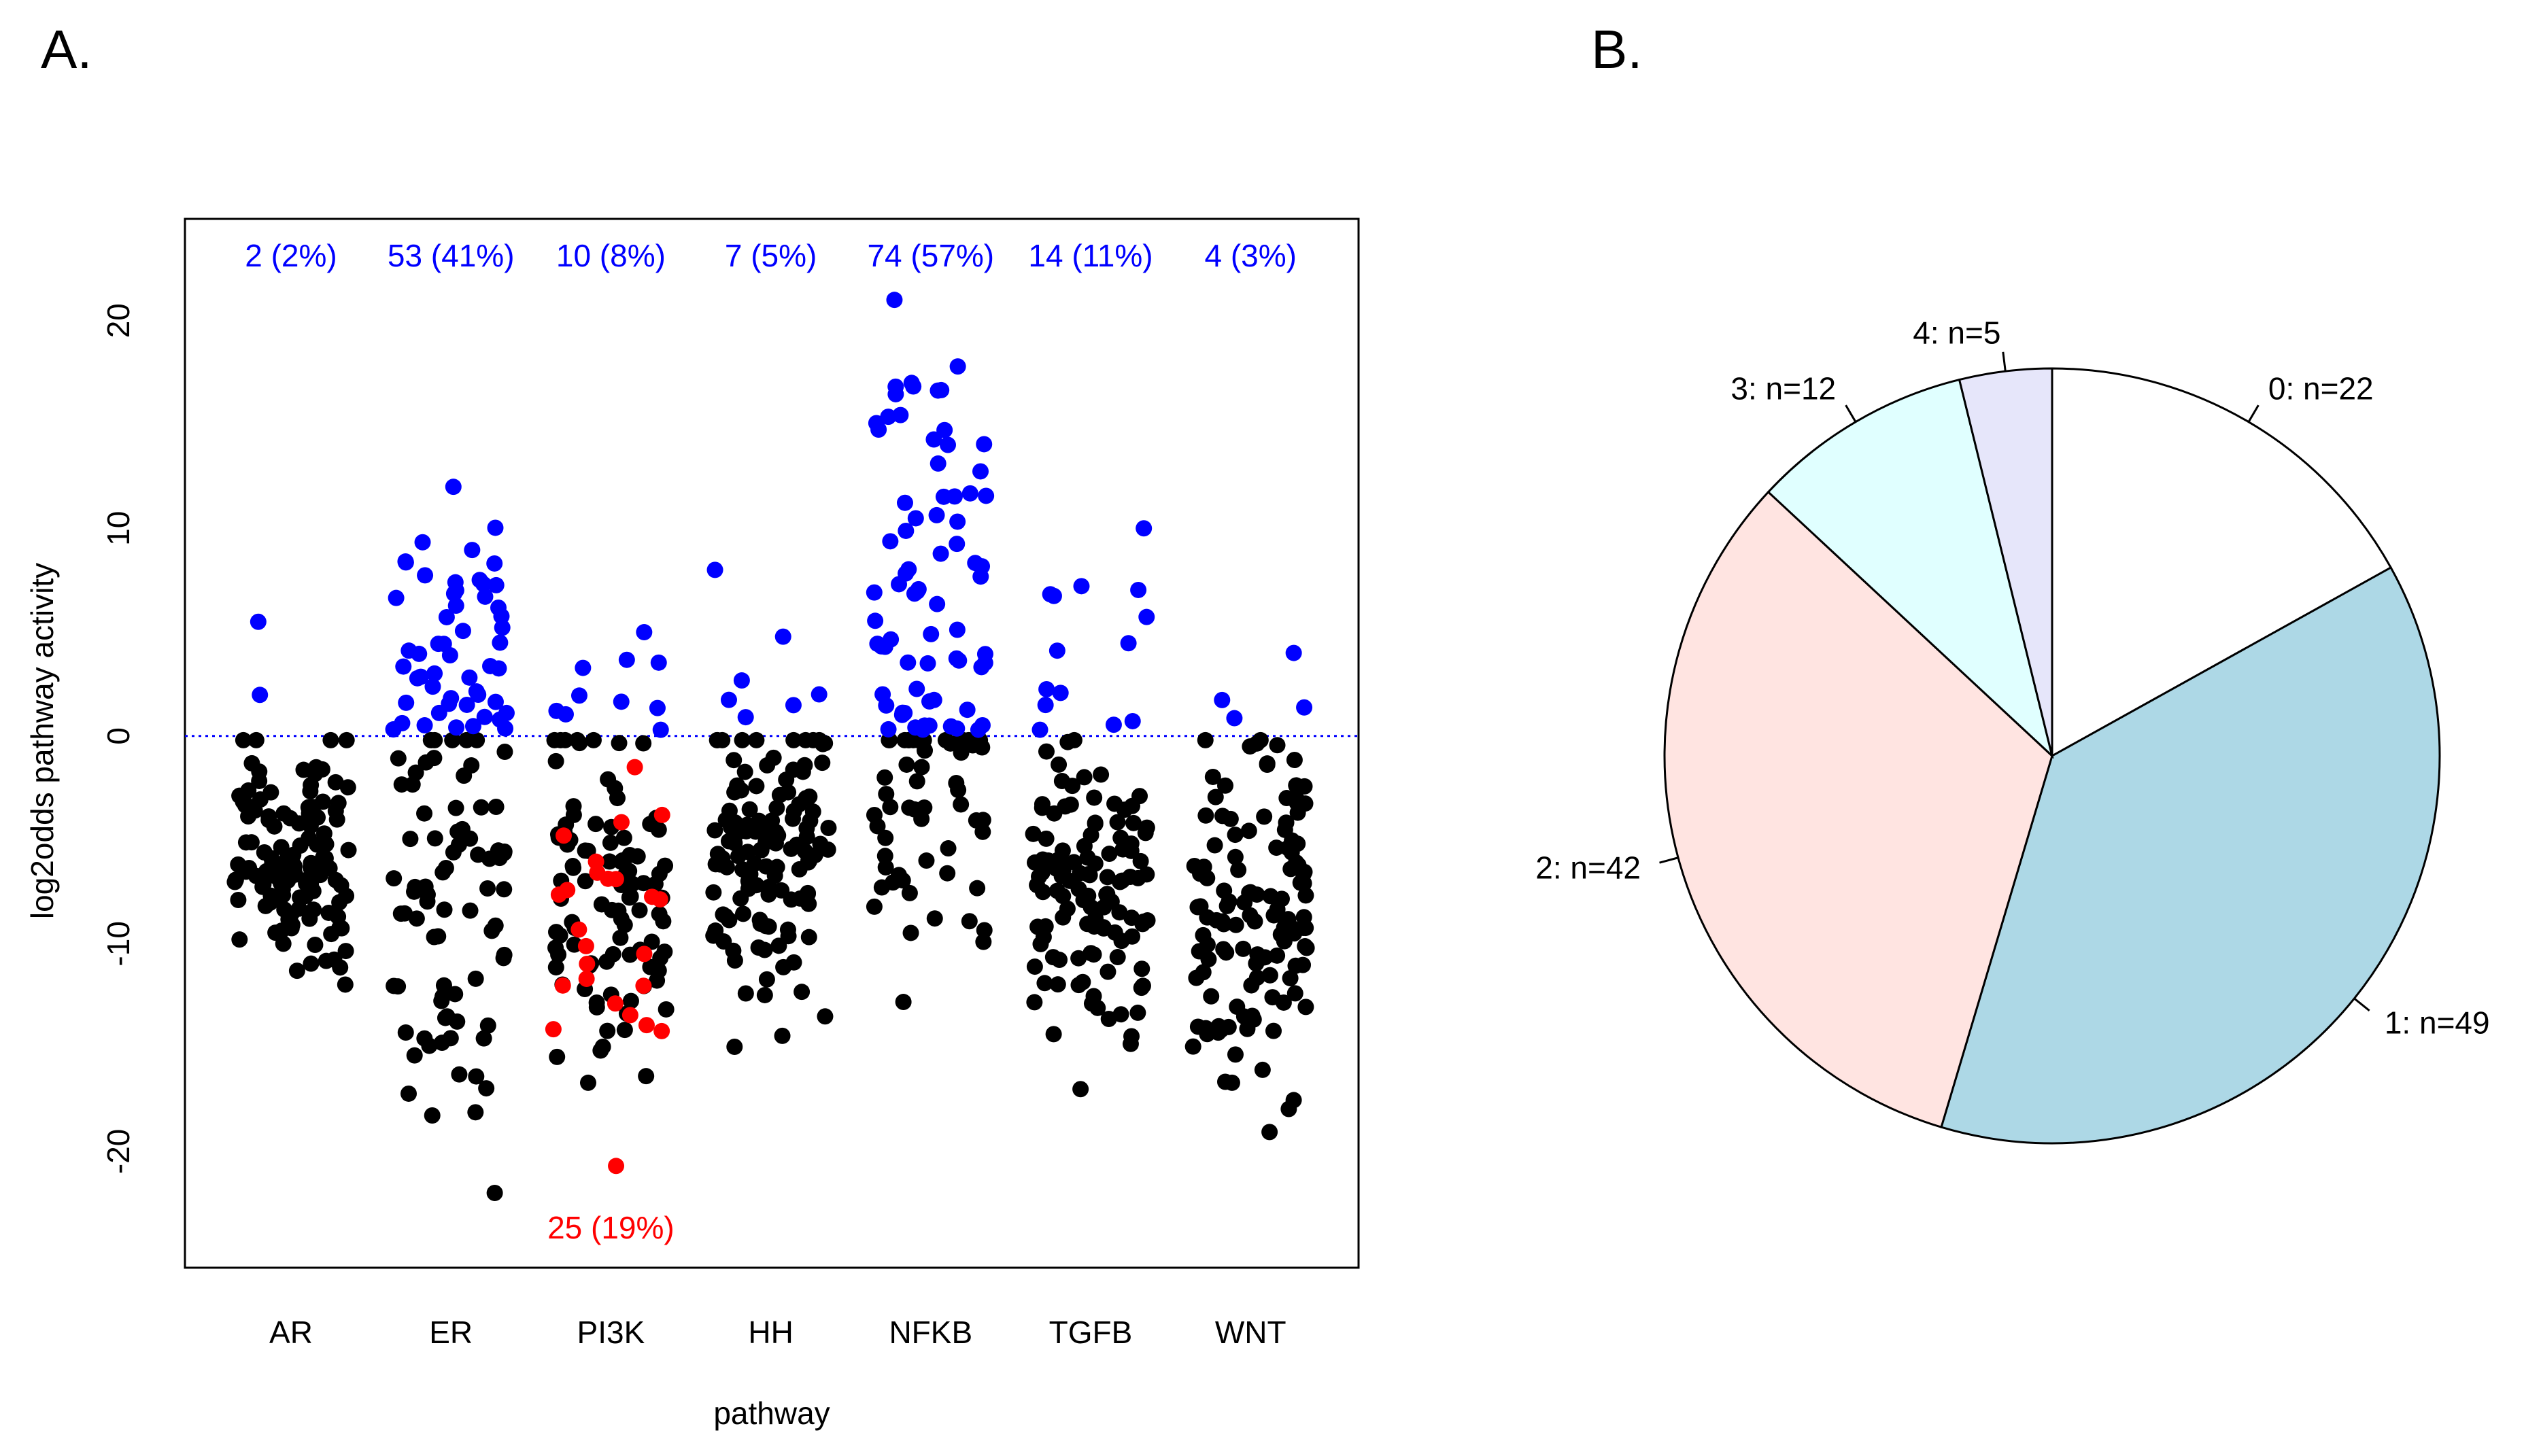 The image size is (2524, 1456). I want to click on panel-label-a: A., so click(66, 49).